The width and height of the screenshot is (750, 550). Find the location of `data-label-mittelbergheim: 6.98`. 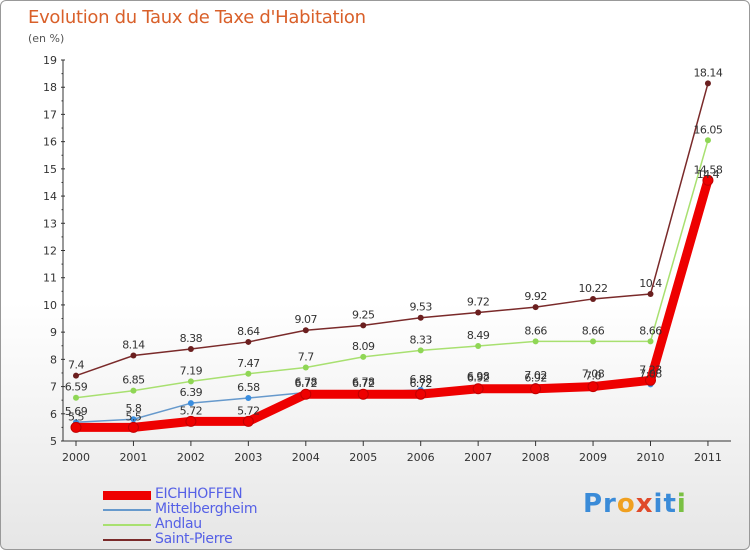

data-label-mittelbergheim: 6.98 is located at coordinates (478, 376).